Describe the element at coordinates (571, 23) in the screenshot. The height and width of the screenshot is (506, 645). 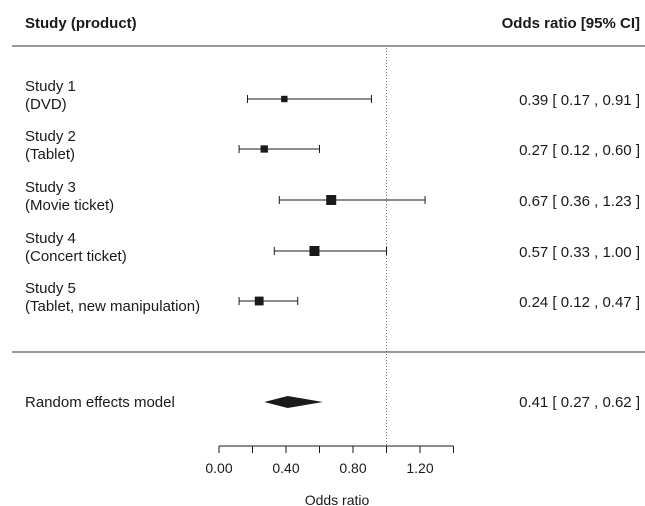
I see `header-odds-ratio-label: Odds ratio [95% CI]` at that location.